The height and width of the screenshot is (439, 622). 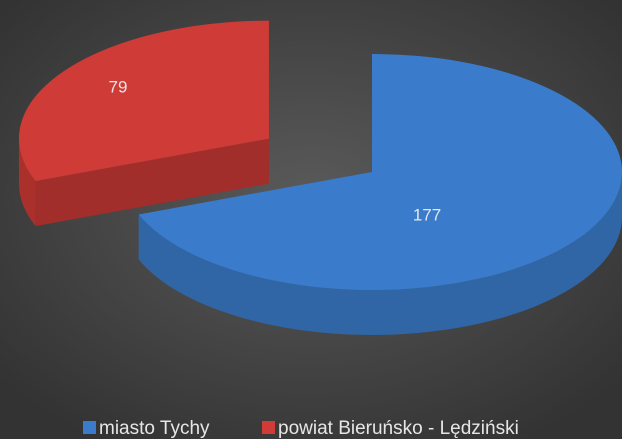 What do you see at coordinates (143, 101) in the screenshot?
I see `slice` at bounding box center [143, 101].